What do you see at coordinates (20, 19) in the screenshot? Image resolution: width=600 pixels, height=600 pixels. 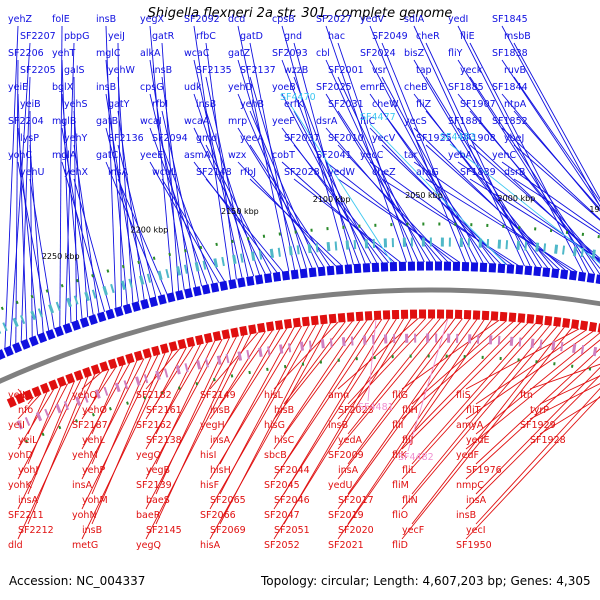 I see `forward-gene-label: yehZ` at bounding box center [20, 19].